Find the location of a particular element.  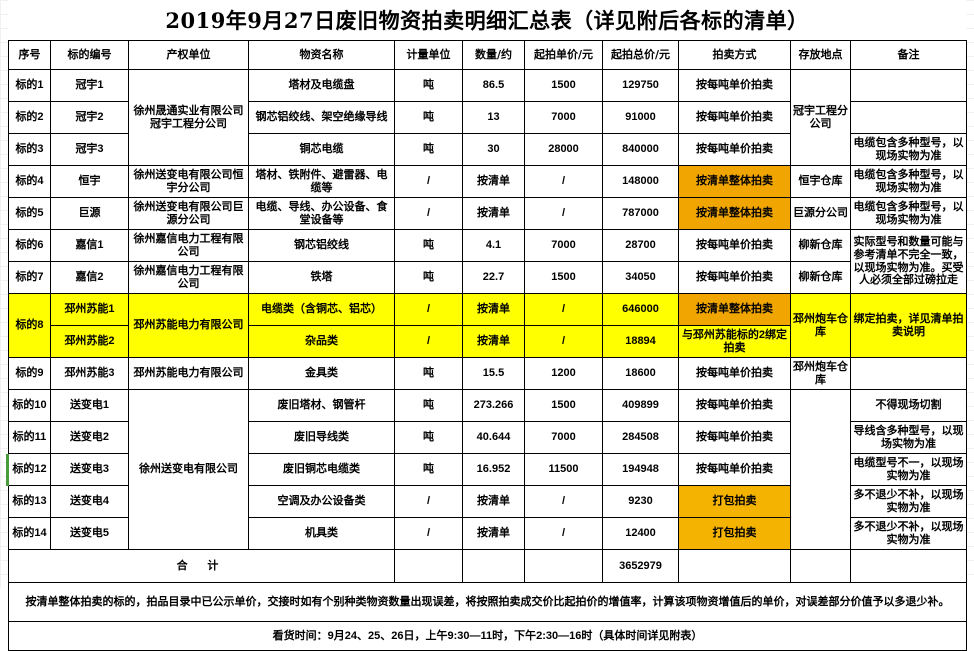

cell-goods: 铁塔 is located at coordinates (321, 277).